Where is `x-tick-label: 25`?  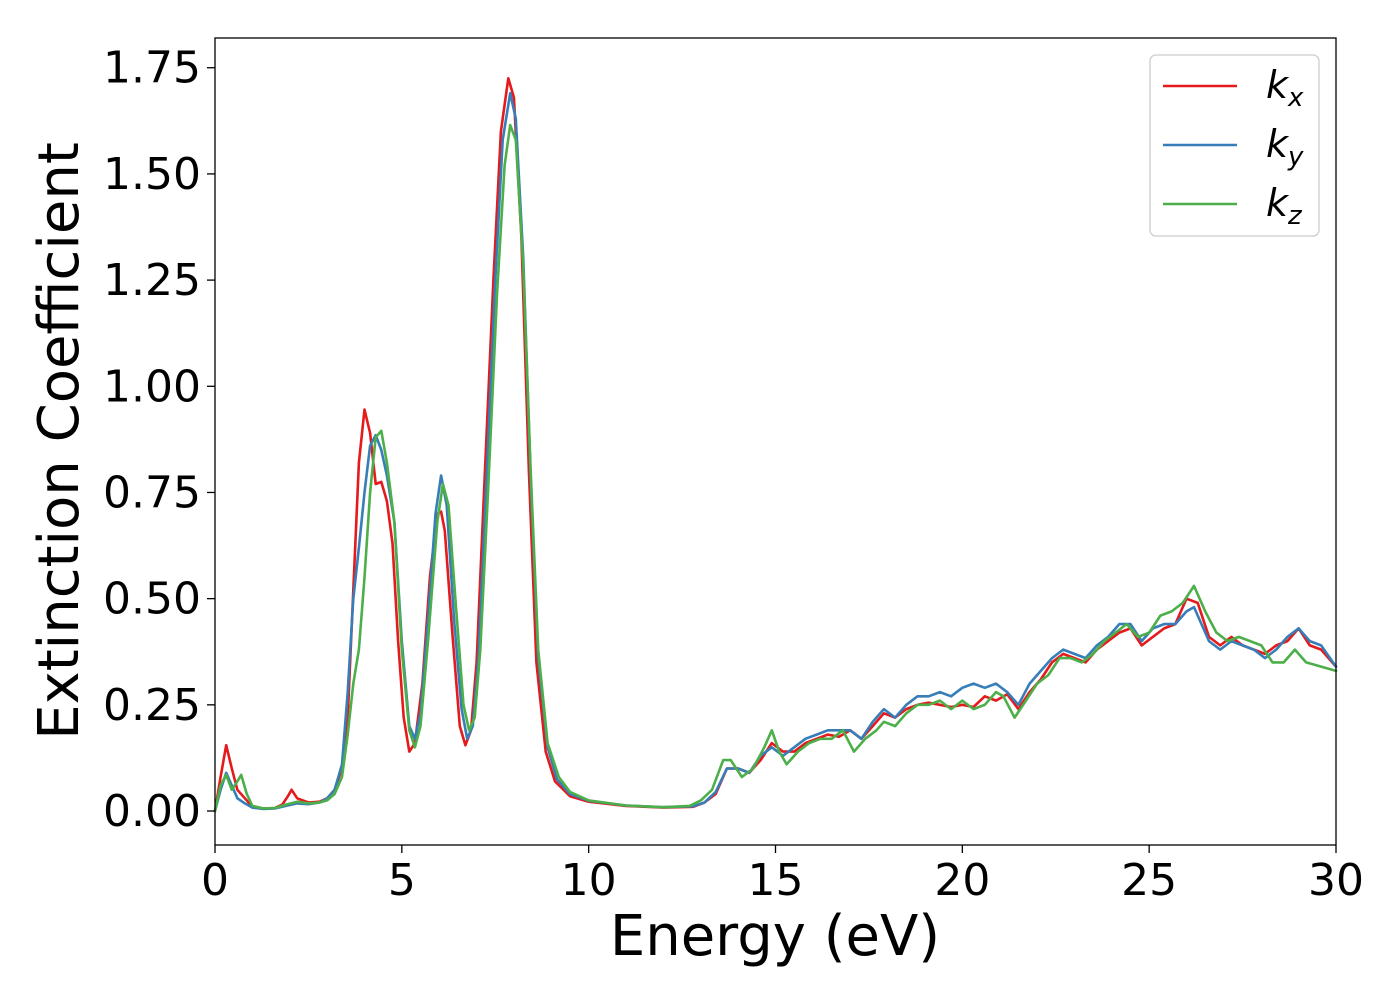 x-tick-label: 25 is located at coordinates (1149, 880).